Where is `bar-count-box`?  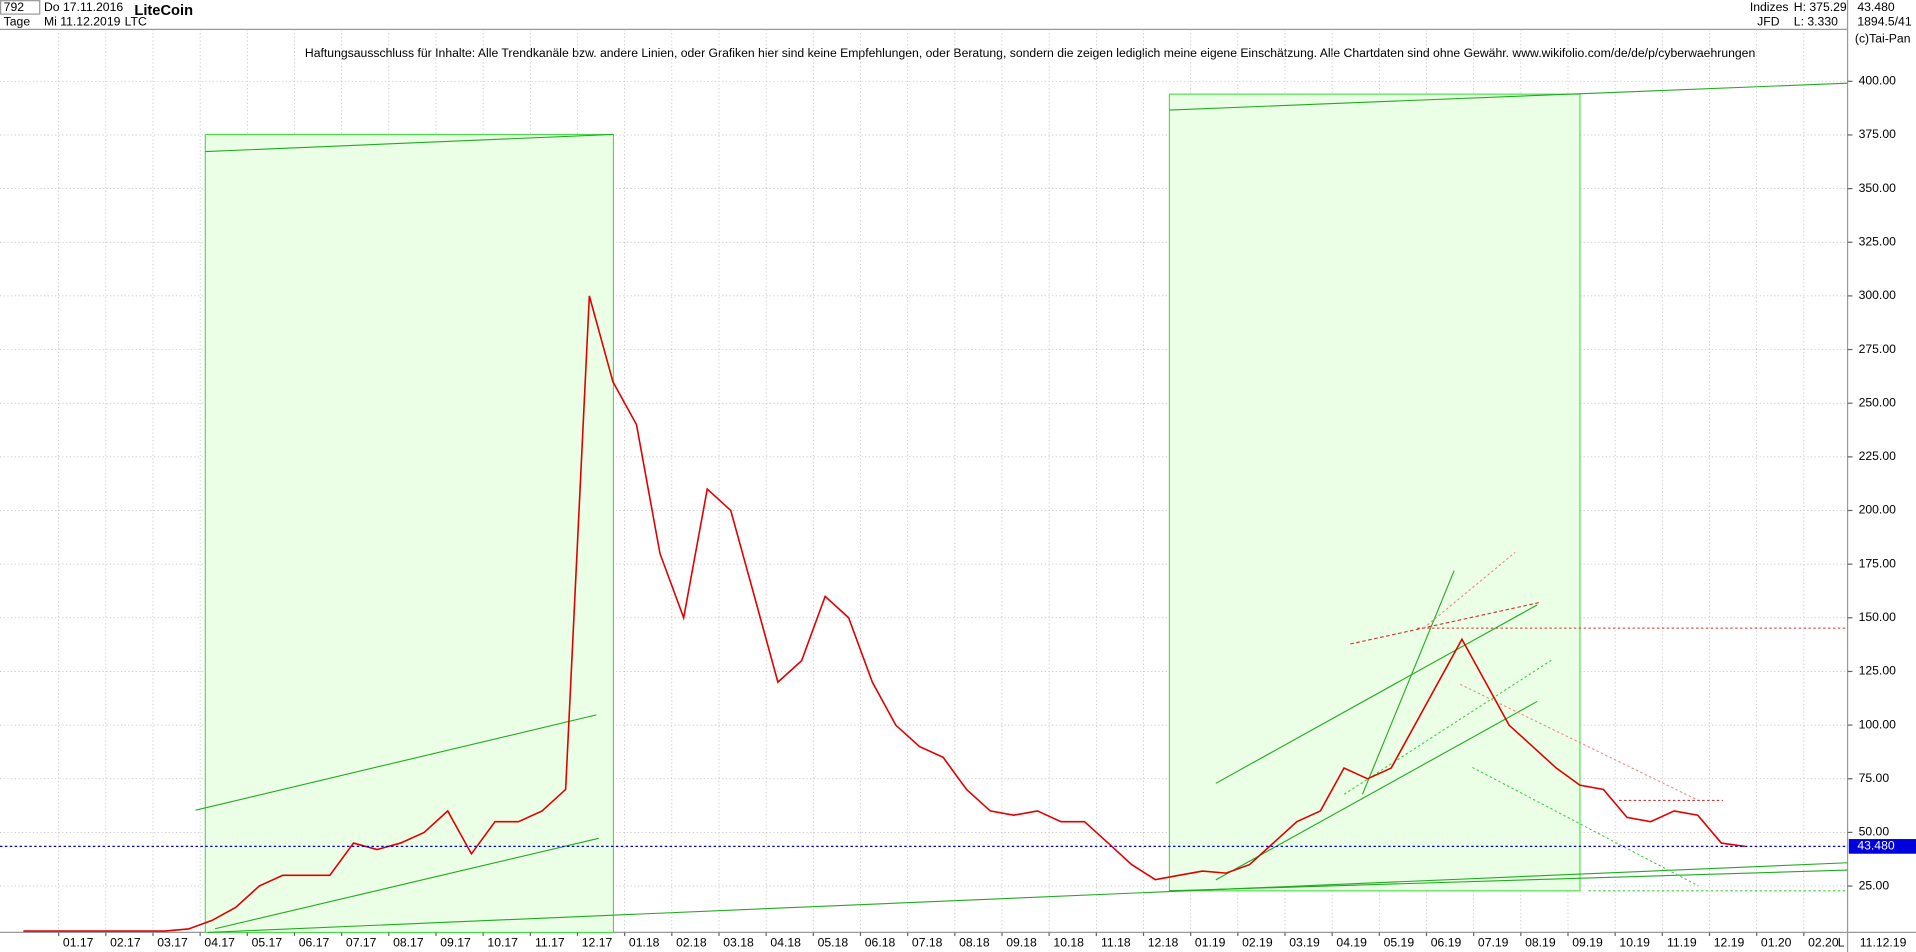
bar-count-box is located at coordinates (20, 7).